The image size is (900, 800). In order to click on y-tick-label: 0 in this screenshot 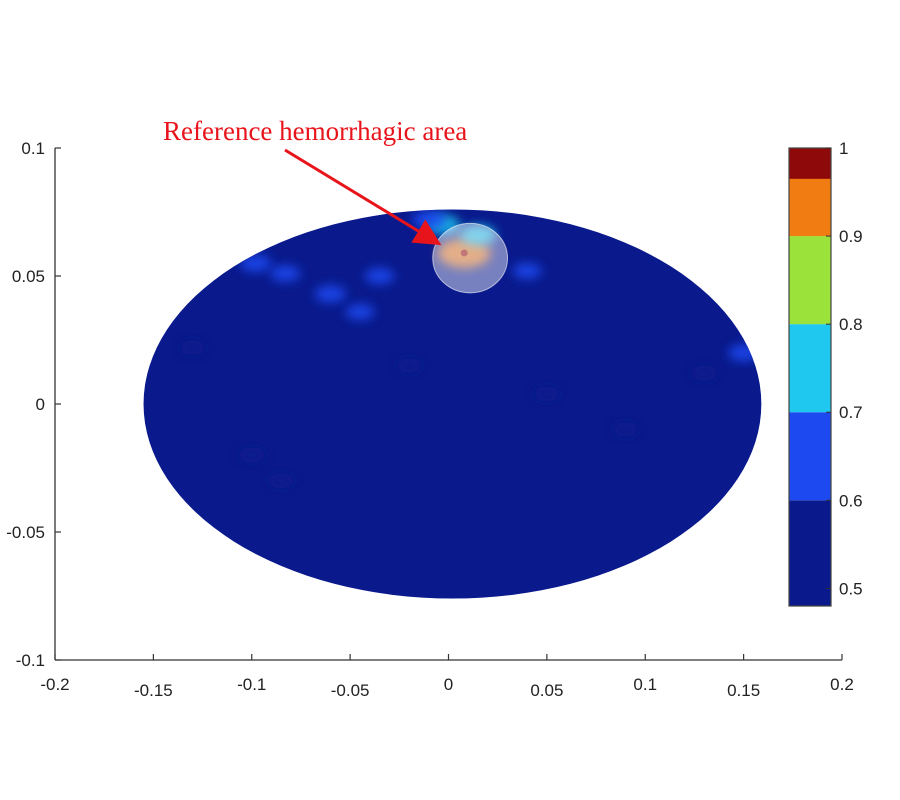, I will do `click(40, 404)`.